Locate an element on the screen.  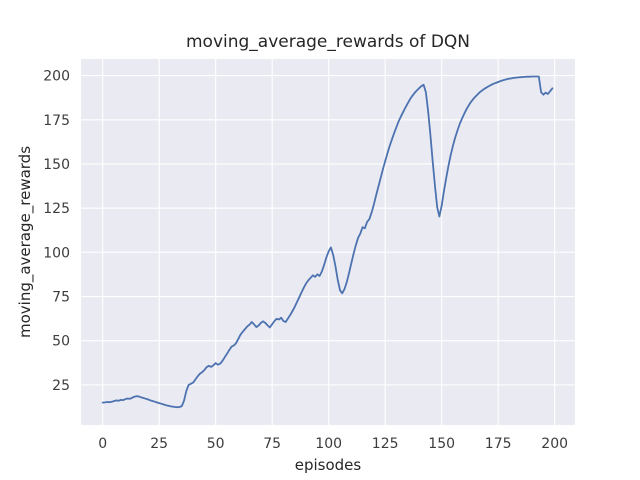
x-tick-label: 200 is located at coordinates (554, 444).